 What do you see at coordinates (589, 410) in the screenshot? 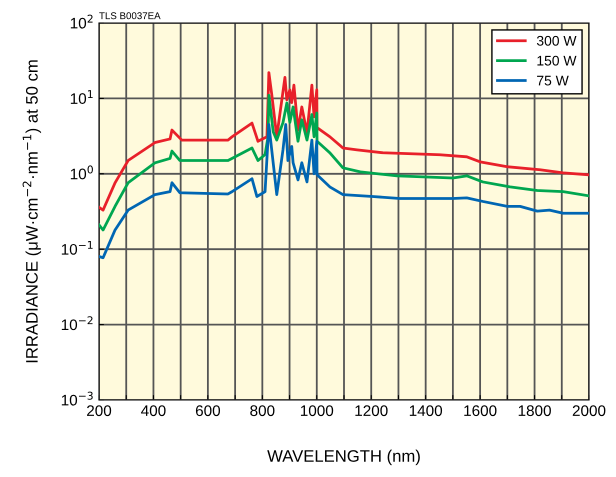
I see `x-tick-label: 2000` at bounding box center [589, 410].